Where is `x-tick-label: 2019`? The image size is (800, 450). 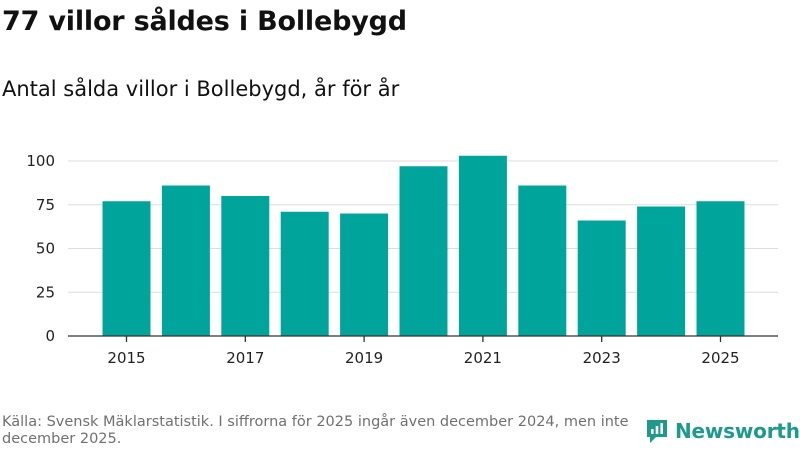
x-tick-label: 2019 is located at coordinates (364, 358).